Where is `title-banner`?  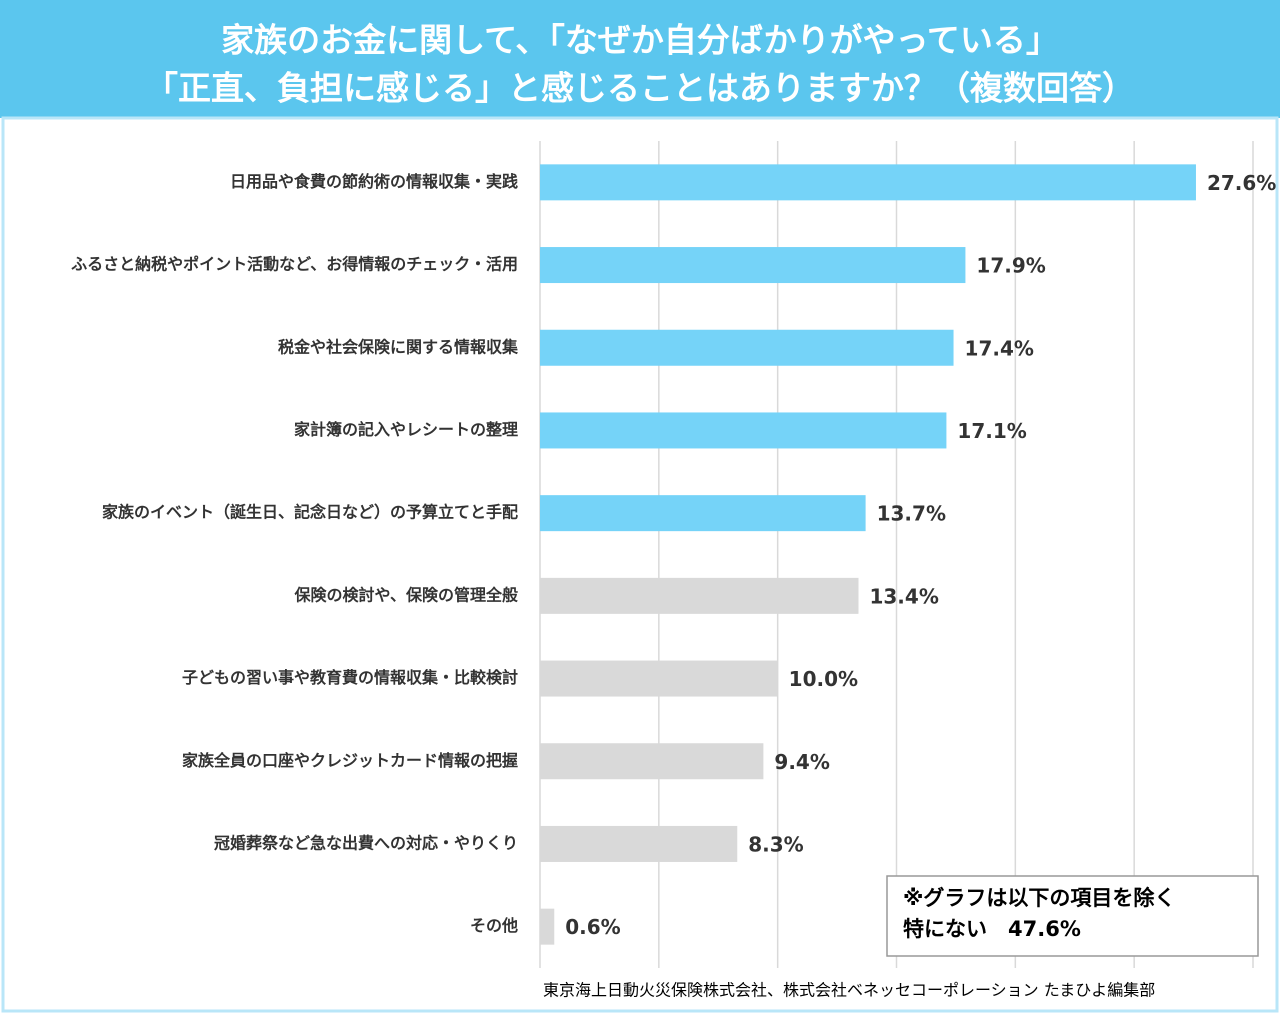
title-banner is located at coordinates (640, 59).